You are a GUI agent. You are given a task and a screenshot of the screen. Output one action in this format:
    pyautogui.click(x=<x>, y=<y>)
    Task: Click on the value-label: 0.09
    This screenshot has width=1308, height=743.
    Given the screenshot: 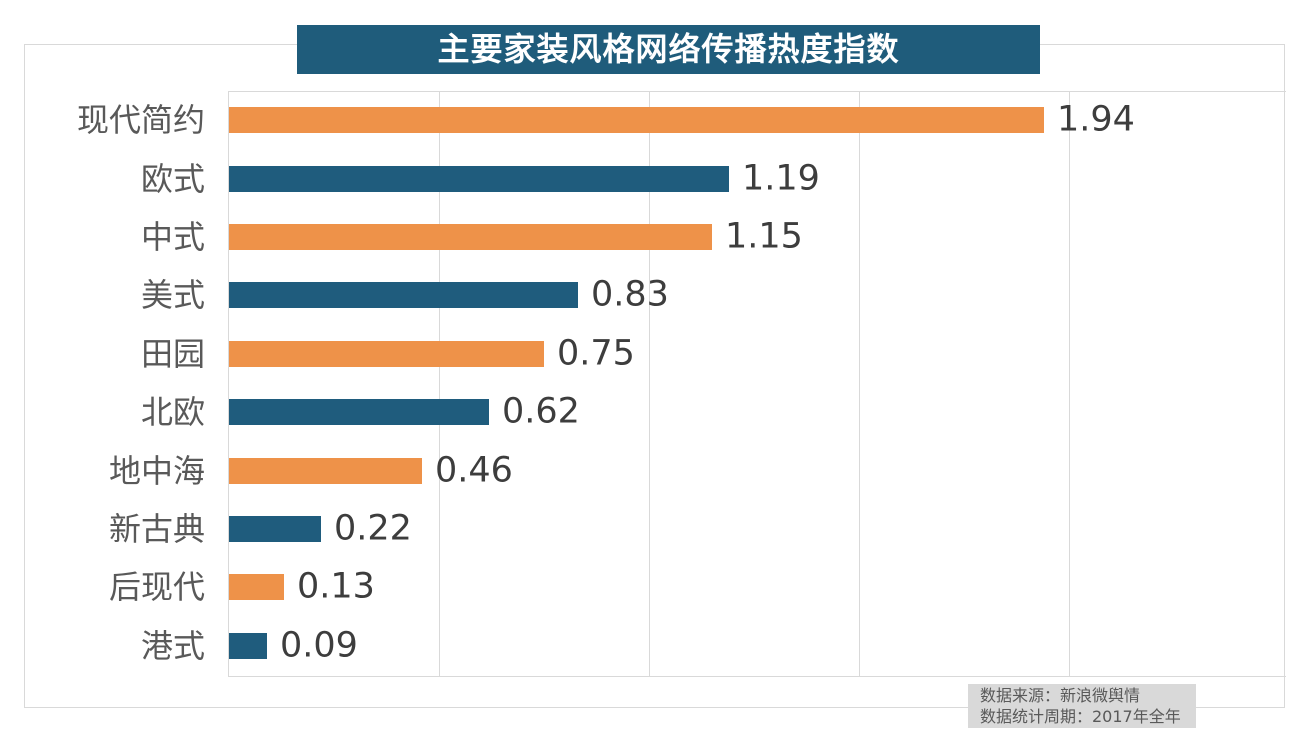 What is the action you would take?
    pyautogui.click(x=319, y=645)
    